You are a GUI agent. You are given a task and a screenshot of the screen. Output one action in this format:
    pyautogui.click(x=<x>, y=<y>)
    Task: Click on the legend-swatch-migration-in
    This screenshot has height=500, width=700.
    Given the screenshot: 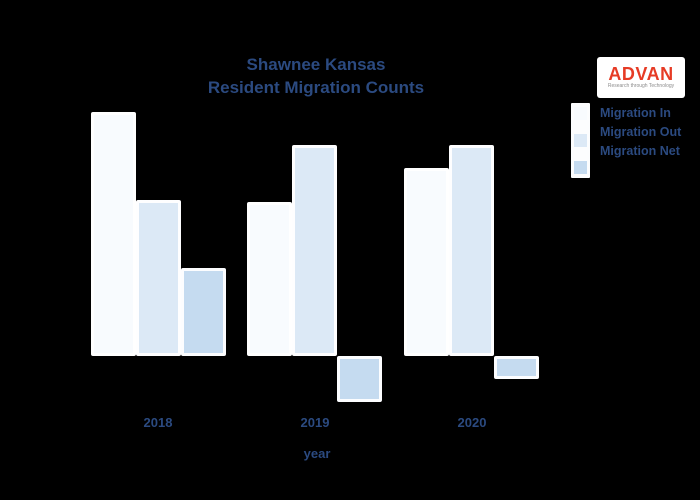 What is the action you would take?
    pyautogui.click(x=580, y=113)
    